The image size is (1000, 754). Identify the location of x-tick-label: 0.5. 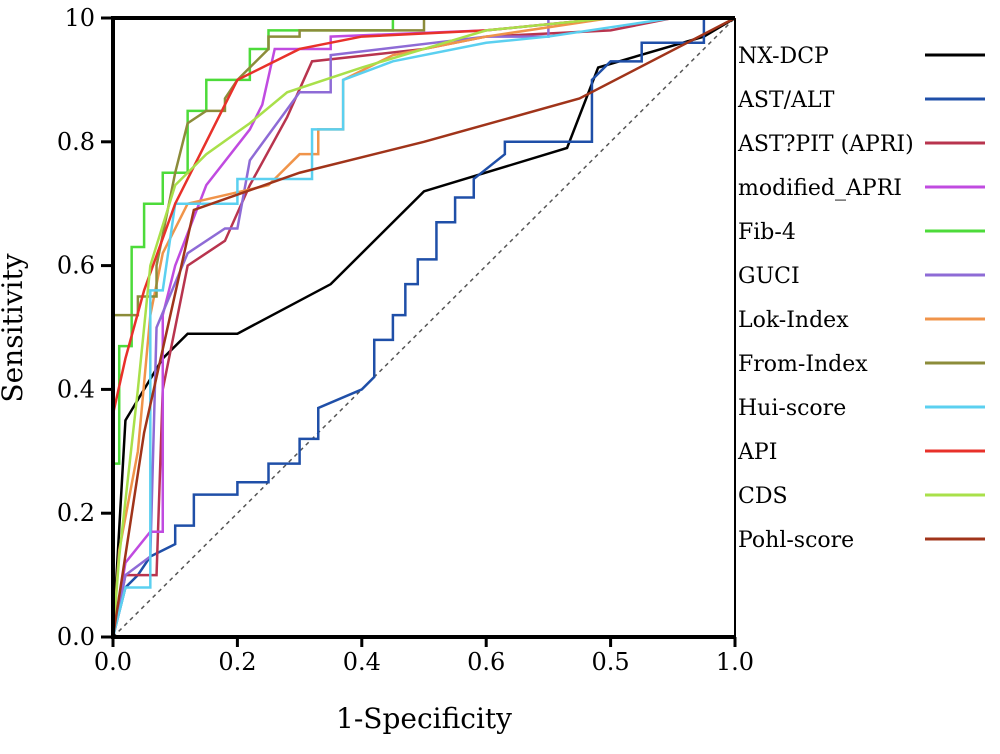
(611, 662).